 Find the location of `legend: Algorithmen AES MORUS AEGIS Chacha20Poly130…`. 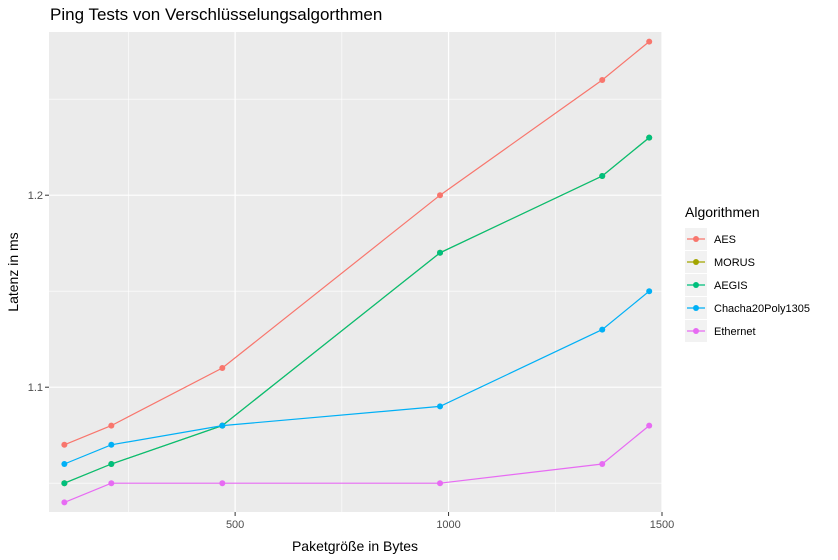

legend: Algorithmen AES MORUS AEGIS Chacha20Poly130… is located at coordinates (747, 273).